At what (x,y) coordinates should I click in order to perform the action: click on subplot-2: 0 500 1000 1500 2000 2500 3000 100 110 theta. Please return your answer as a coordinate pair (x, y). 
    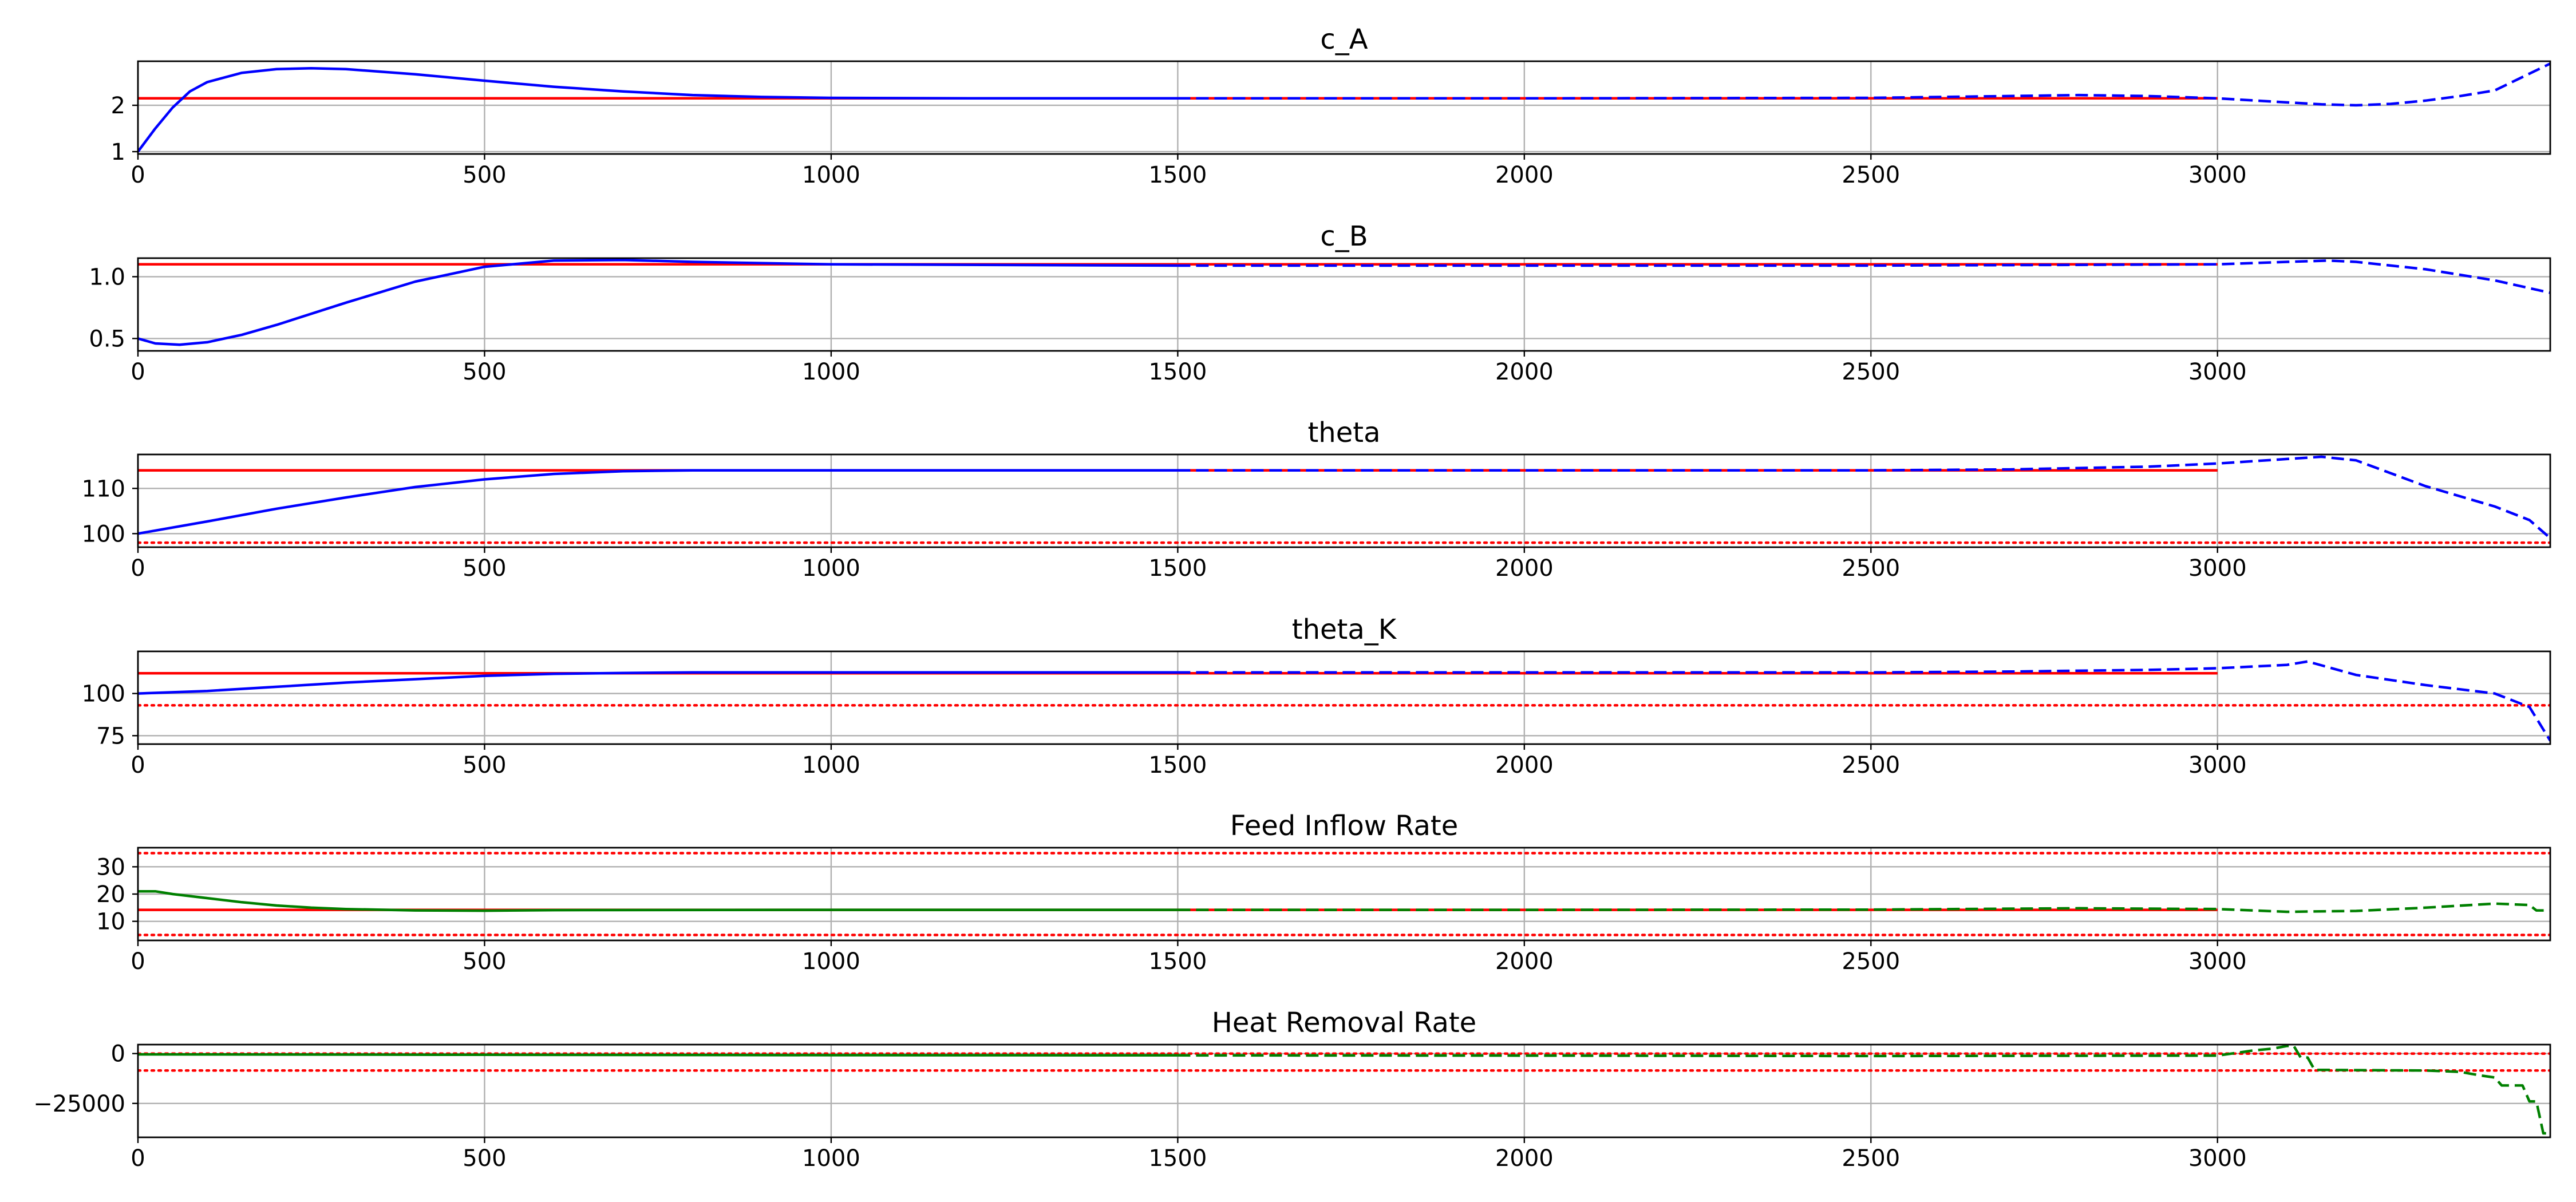
    Looking at the image, I should click on (1316, 499).